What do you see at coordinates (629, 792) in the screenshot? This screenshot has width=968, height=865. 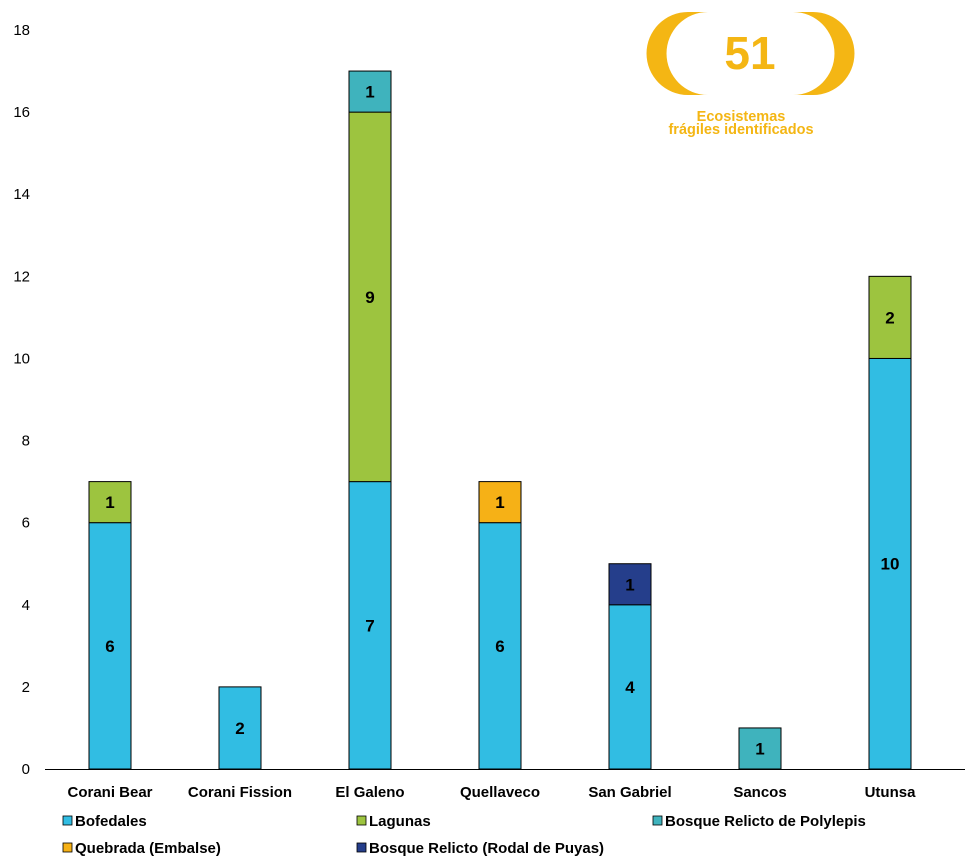 I see `x-tick-label-san-gabriel: San Gabriel` at bounding box center [629, 792].